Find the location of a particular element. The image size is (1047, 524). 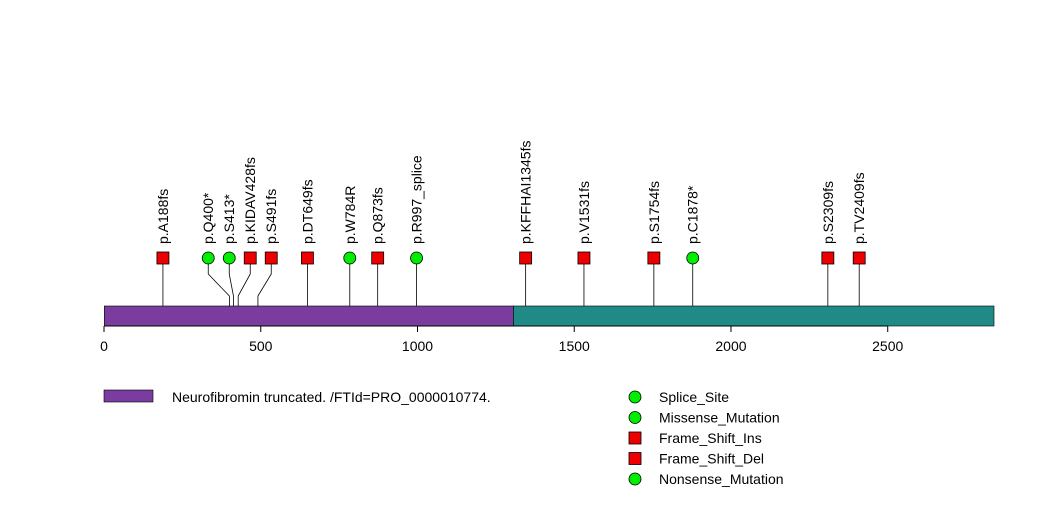

legend-label: Frame_Shift_Ins is located at coordinates (710, 438).